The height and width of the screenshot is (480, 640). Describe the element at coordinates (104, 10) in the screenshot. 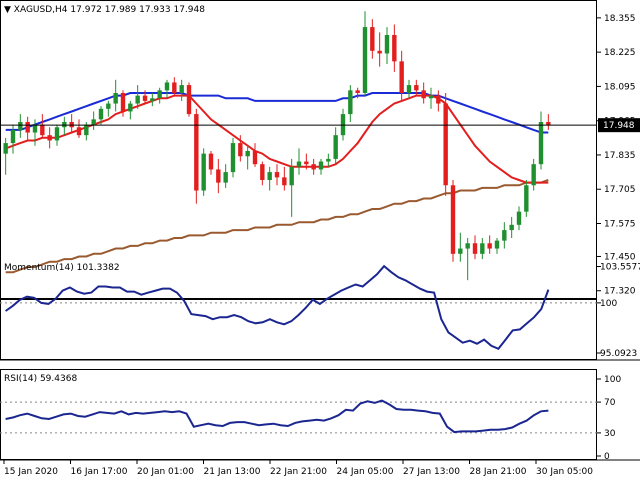

I see `chart-header: ▼ XAGUSD,H4 17.972 17.989 17.933 17.948` at that location.